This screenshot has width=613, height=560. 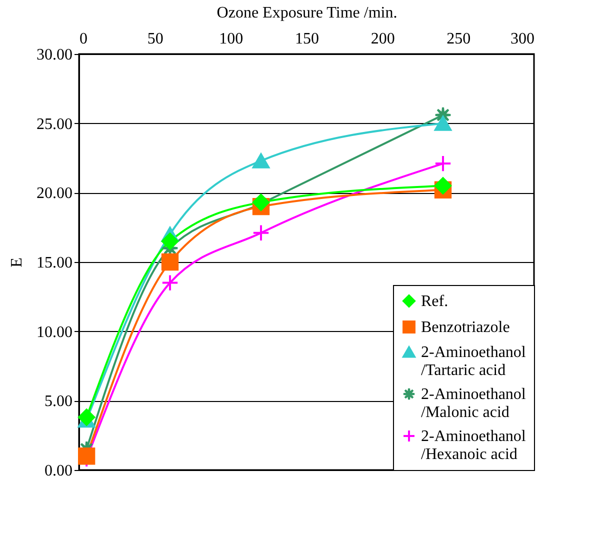 What do you see at coordinates (434, 301) in the screenshot?
I see `legend-label: Ref.` at bounding box center [434, 301].